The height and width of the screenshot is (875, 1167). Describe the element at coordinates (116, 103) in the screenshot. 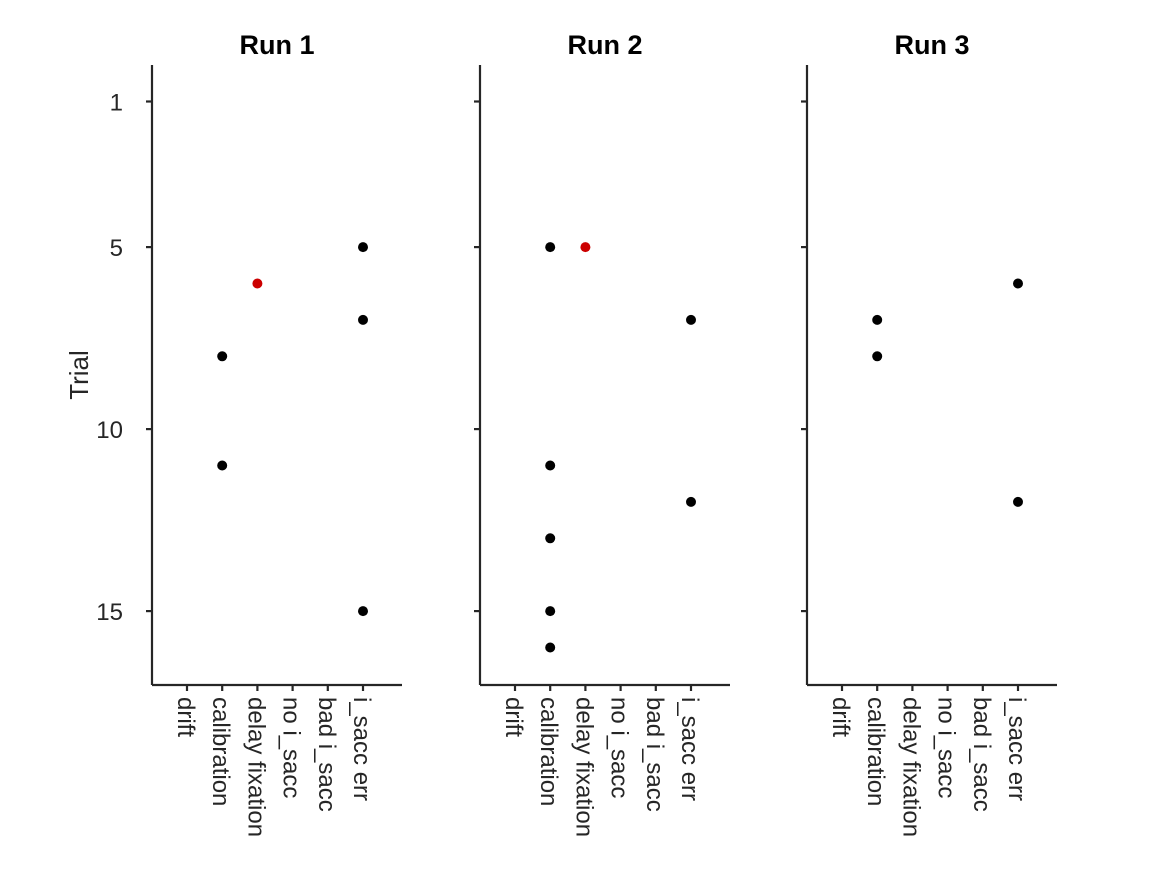

I see `y-tick-label: 1` at that location.